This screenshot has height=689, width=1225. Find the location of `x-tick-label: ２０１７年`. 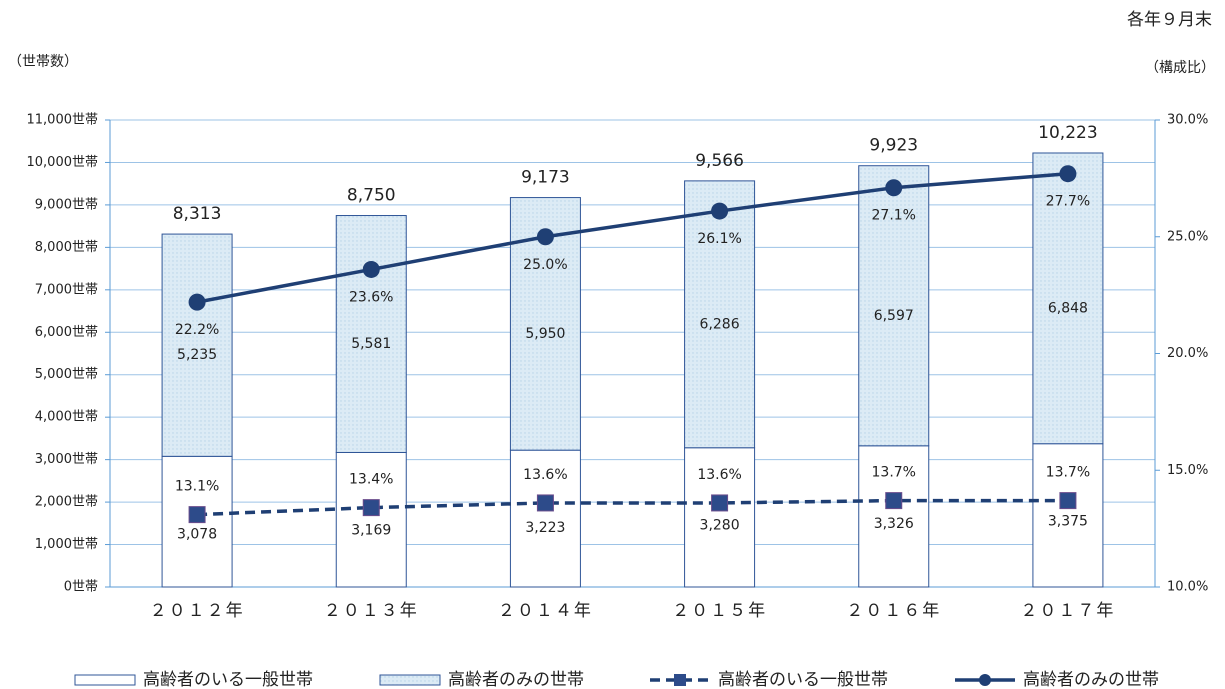

x-tick-label: ２０１７年 is located at coordinates (1067, 611).